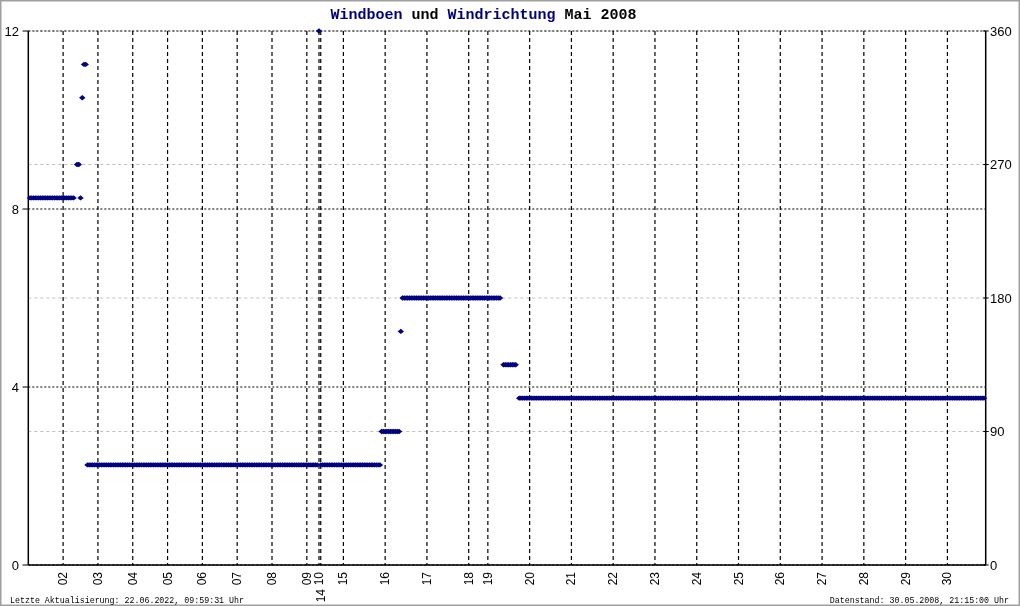 The width and height of the screenshot is (1020, 606). I want to click on x-tick-label: 14, so click(320, 595).